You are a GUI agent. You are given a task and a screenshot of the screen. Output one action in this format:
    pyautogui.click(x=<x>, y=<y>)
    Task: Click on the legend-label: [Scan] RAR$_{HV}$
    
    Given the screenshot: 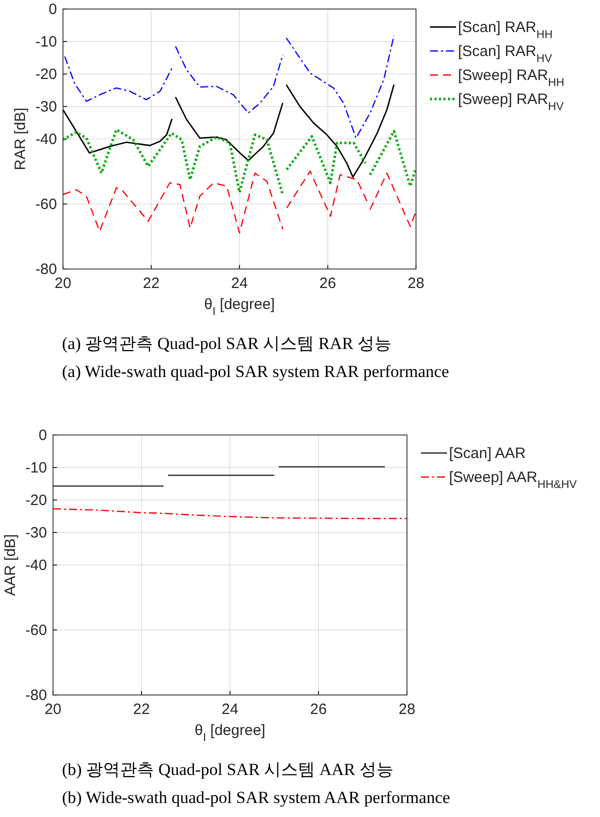 What is the action you would take?
    pyautogui.click(x=505, y=54)
    